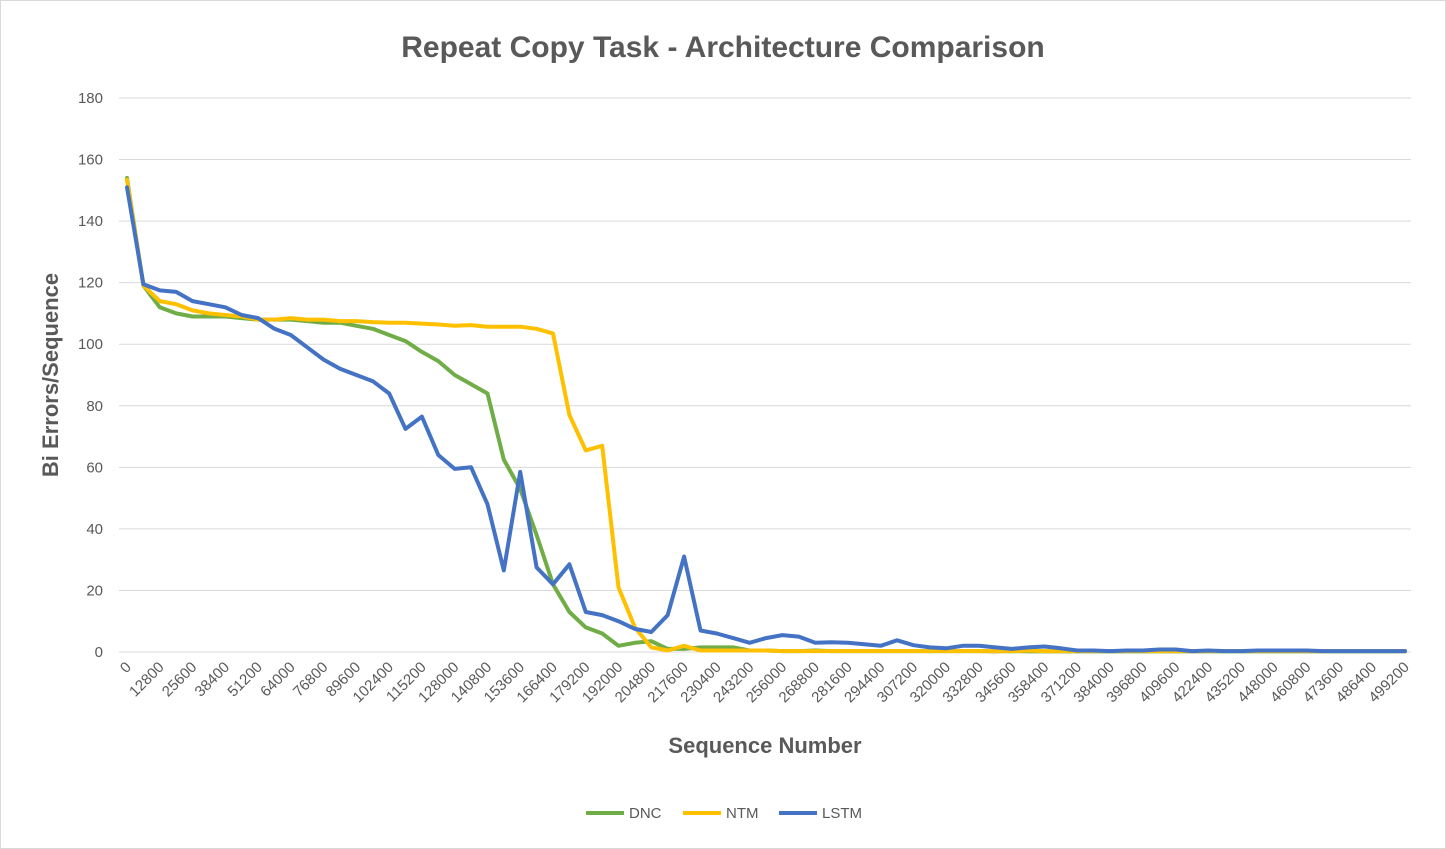 This screenshot has height=849, width=1446. Describe the element at coordinates (90, 344) in the screenshot. I see `y-tick-label: 100` at that location.